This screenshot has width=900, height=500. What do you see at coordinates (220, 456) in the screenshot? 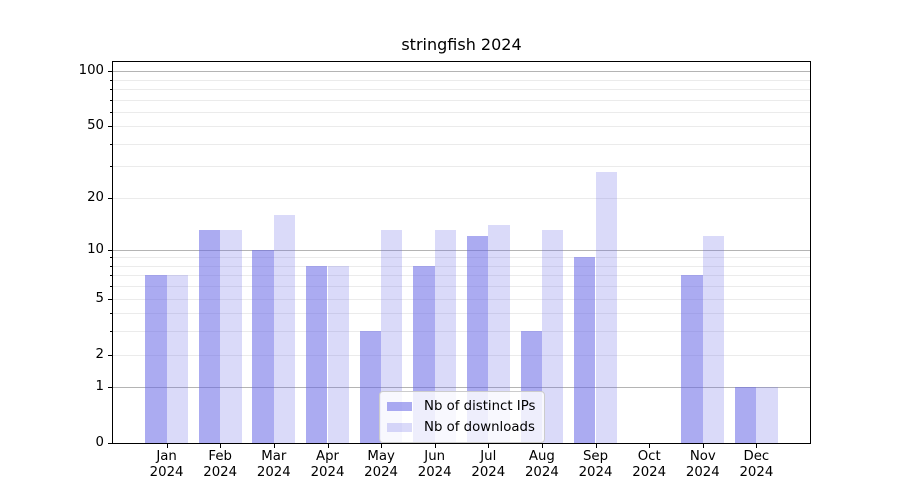
I see `x-tick-month: Feb` at bounding box center [220, 456].